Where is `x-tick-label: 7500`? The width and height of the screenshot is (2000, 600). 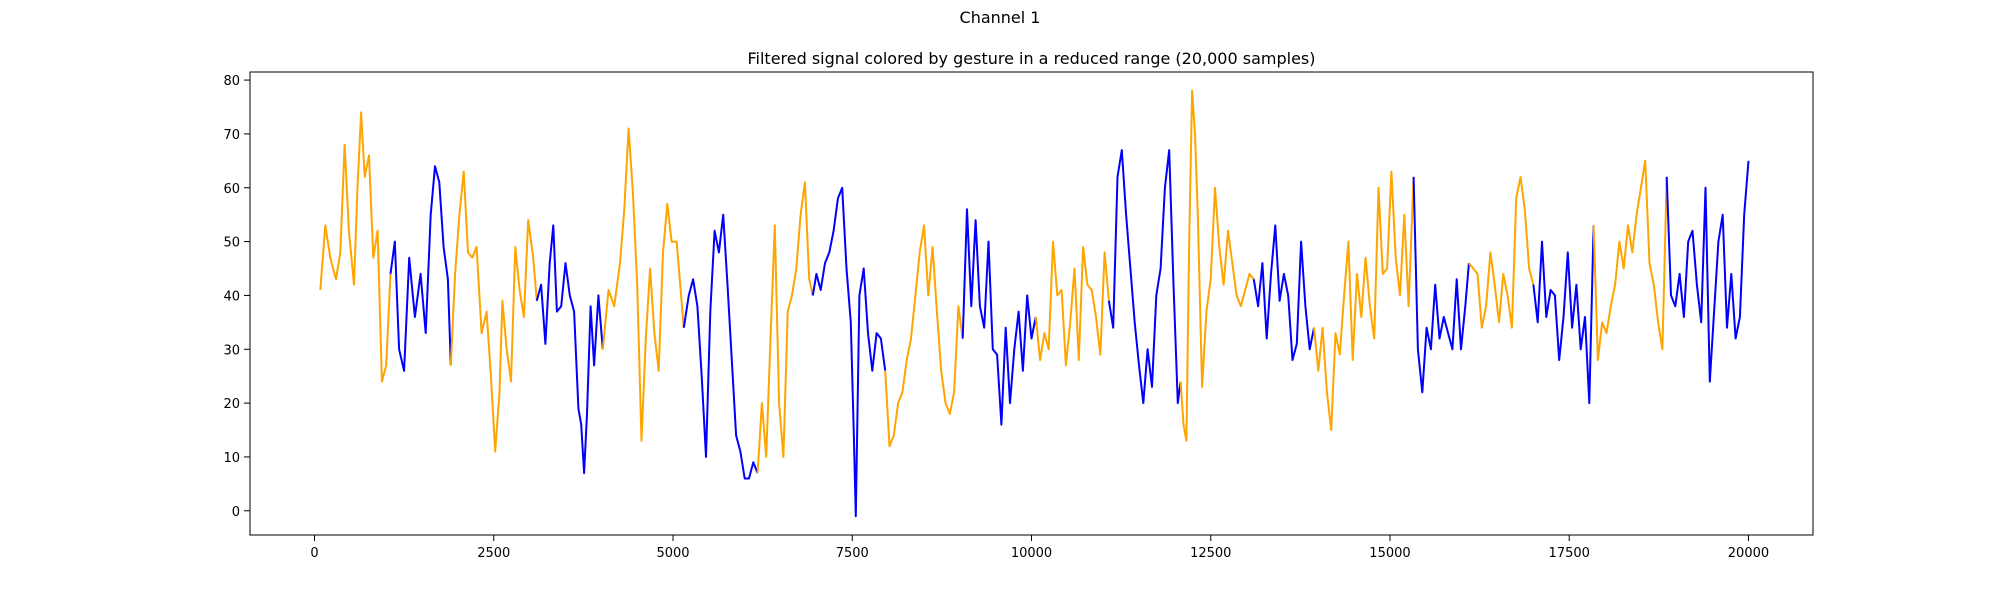 x-tick-label: 7500 is located at coordinates (852, 553).